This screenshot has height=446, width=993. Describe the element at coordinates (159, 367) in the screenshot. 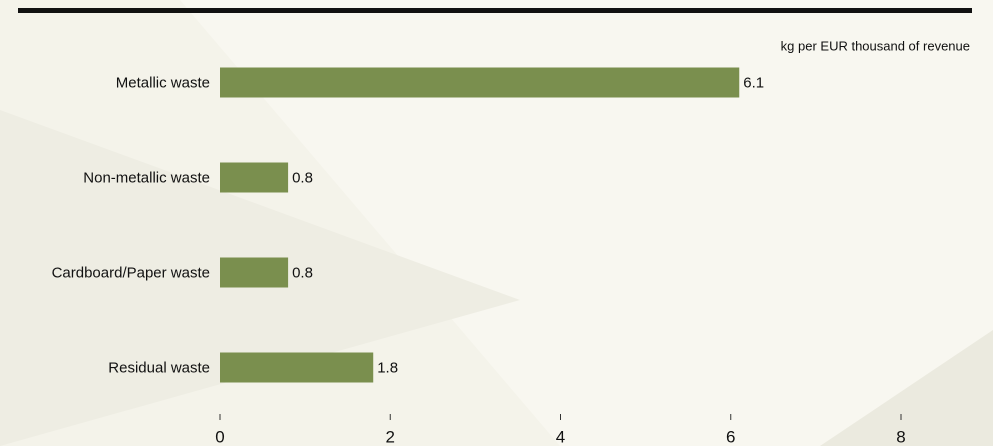

I see `y-tick-label: Residual waste` at that location.